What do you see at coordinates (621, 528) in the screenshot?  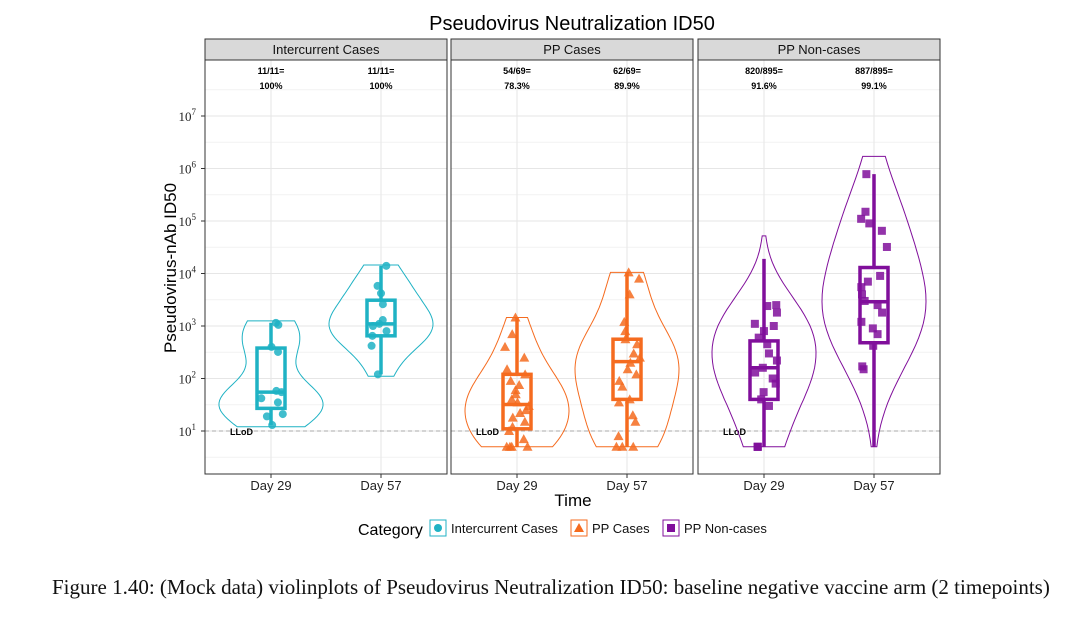 I see `legend-label: PP Cases` at bounding box center [621, 528].